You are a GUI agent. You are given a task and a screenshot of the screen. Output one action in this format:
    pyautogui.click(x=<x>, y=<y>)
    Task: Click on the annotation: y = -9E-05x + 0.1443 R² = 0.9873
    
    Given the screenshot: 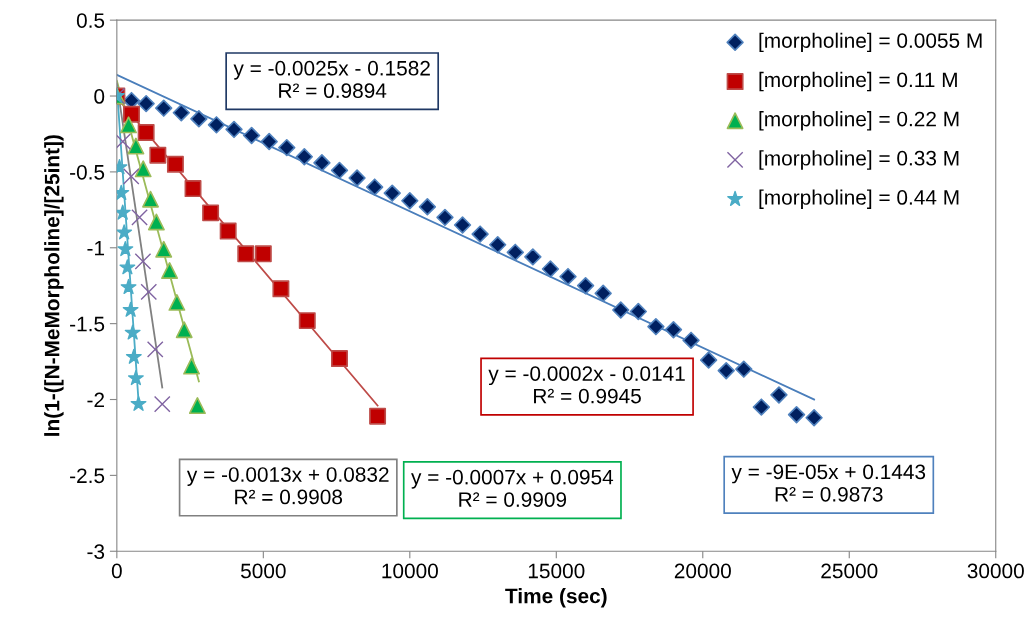 What is the action you would take?
    pyautogui.click(x=828, y=483)
    